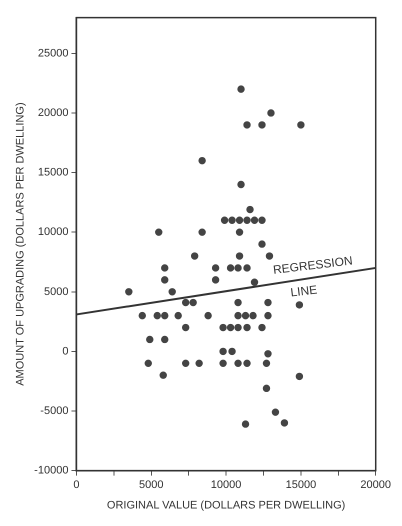 The image size is (402, 526). What do you see at coordinates (226, 505) in the screenshot?
I see `x-axis-title: ORIGINAL VALUE (DOLLARS PER DWELLING)` at bounding box center [226, 505].